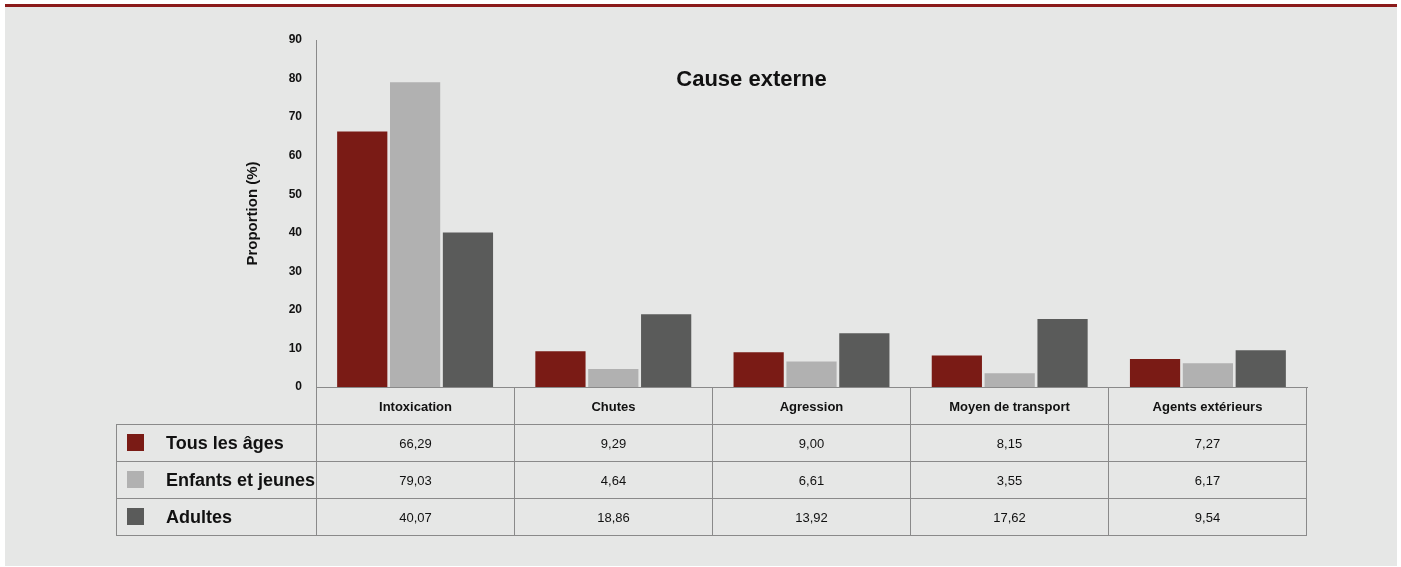 Image resolution: width=1401 pixels, height=567 pixels. Describe the element at coordinates (415, 406) in the screenshot. I see `x-tick-label: Intoxication` at that location.